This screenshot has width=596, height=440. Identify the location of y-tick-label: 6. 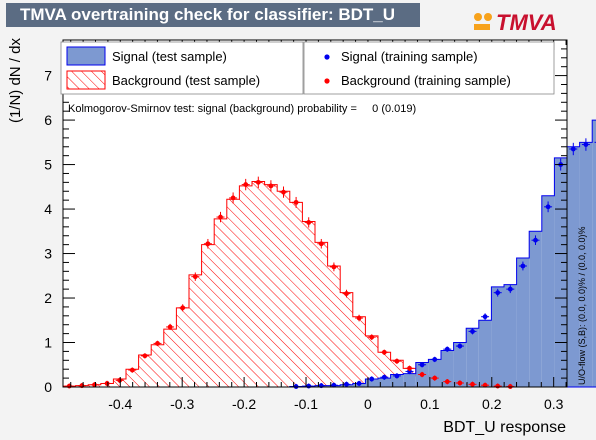
(48, 120).